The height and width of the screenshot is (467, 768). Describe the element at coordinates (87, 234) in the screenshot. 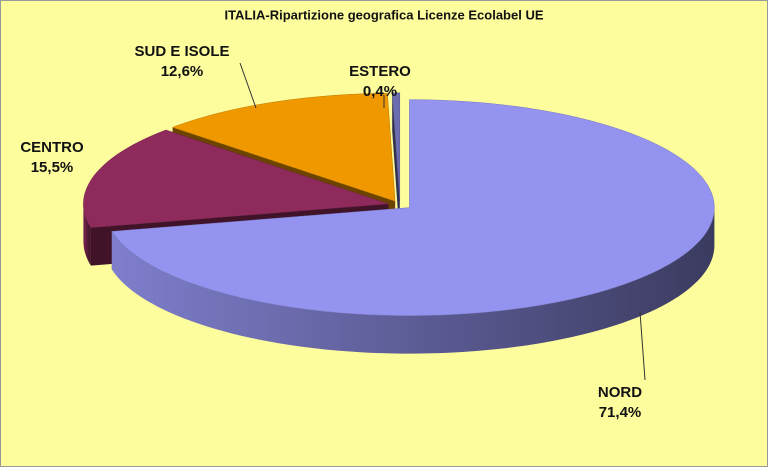

I see `slice-wall` at that location.